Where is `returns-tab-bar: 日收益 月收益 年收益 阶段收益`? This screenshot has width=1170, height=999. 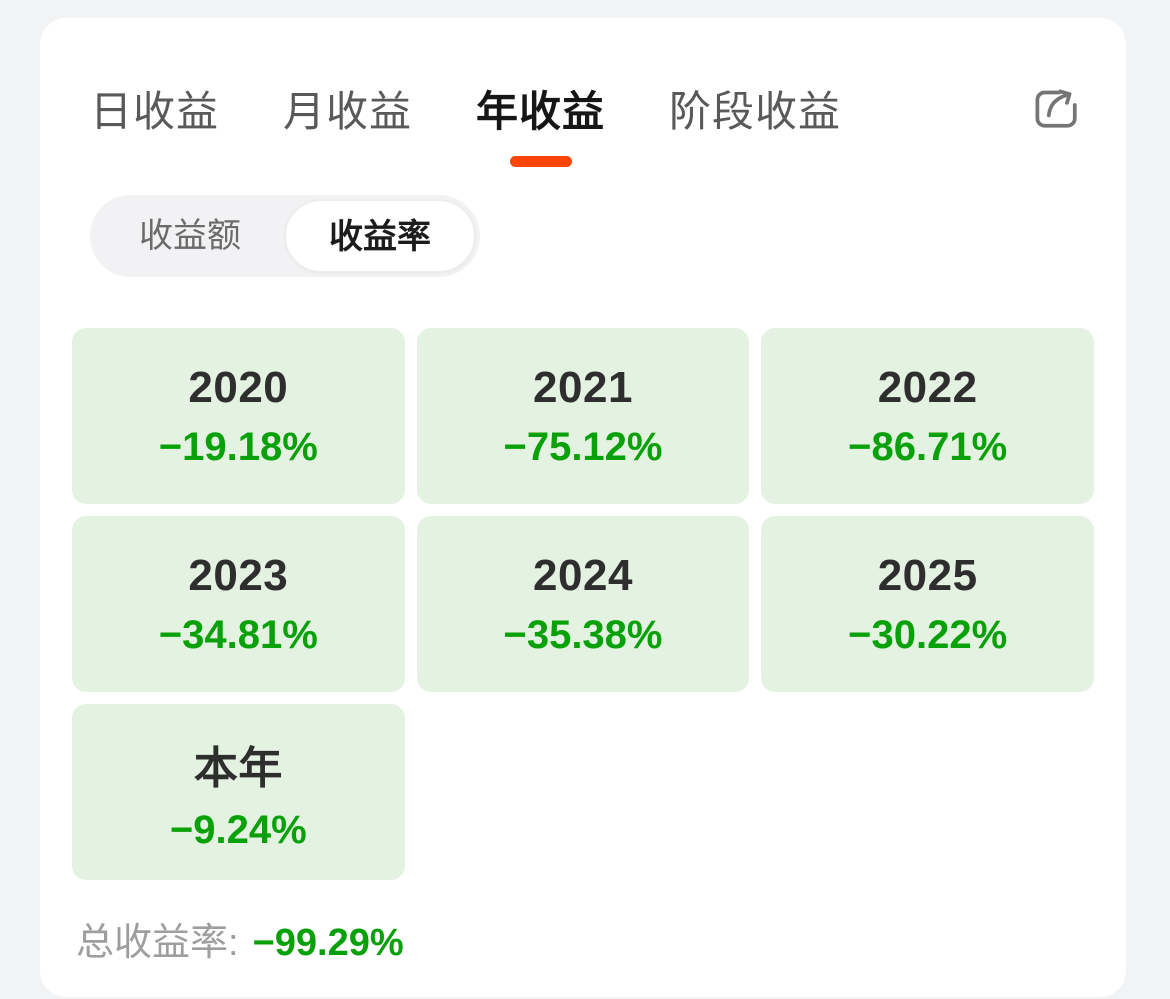 returns-tab-bar: 日收益 月收益 年收益 阶段收益 is located at coordinates (586, 108).